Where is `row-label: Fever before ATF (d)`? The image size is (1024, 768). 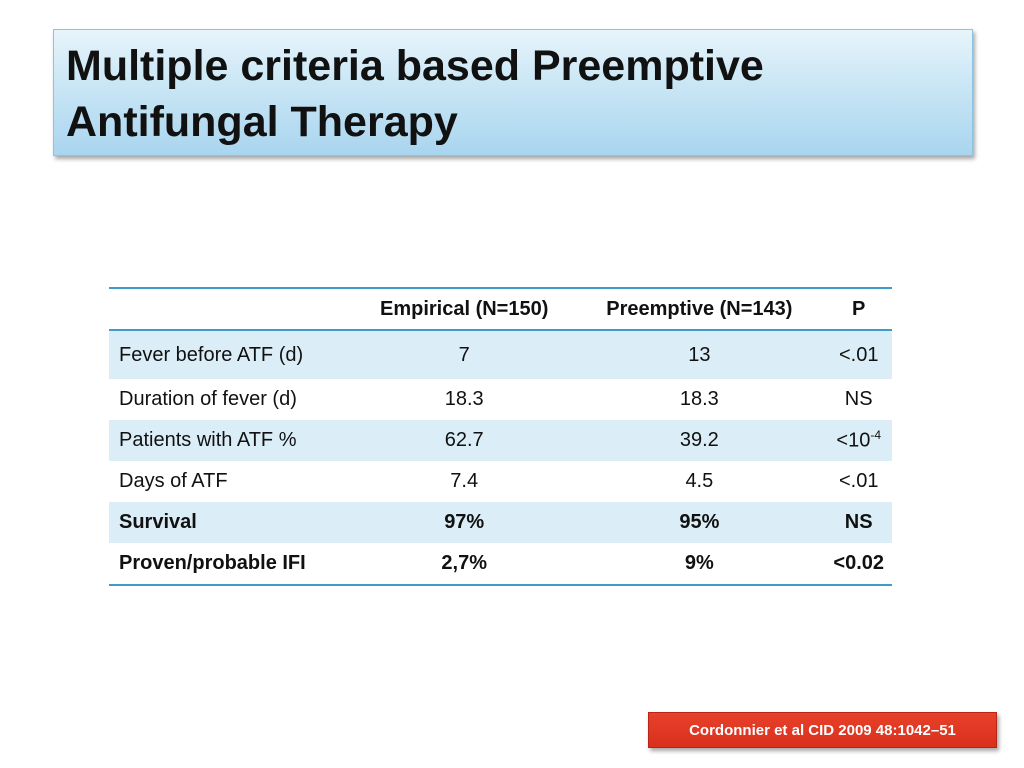
row-label: Fever before ATF (d) is located at coordinates (232, 354).